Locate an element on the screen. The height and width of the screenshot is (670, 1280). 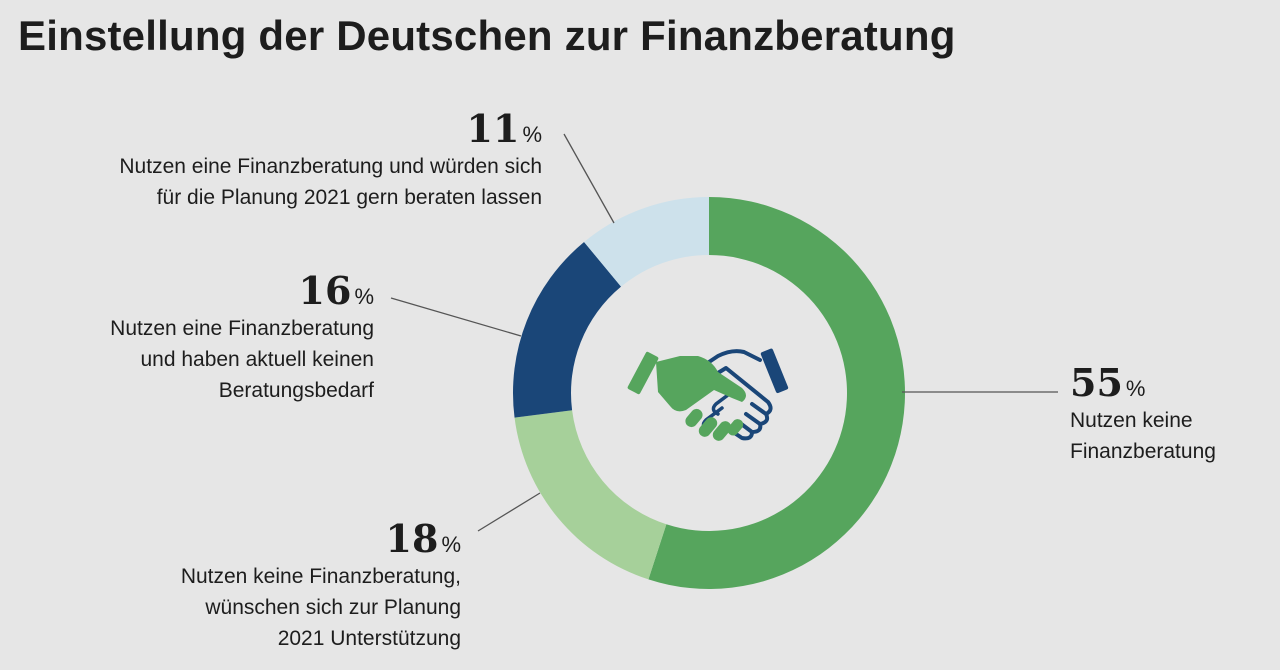
label-16-unit: % is located at coordinates (364, 296).